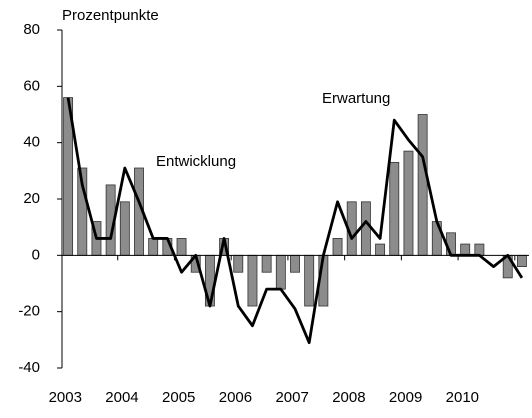 This screenshot has width=532, height=418. Describe the element at coordinates (29, 311) in the screenshot. I see `y-tick-label: -20` at that location.